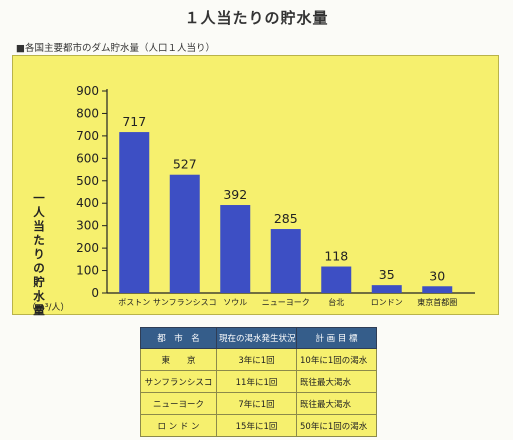 This screenshot has width=513, height=440. I want to click on y-tick-label: 900, so click(87, 91).